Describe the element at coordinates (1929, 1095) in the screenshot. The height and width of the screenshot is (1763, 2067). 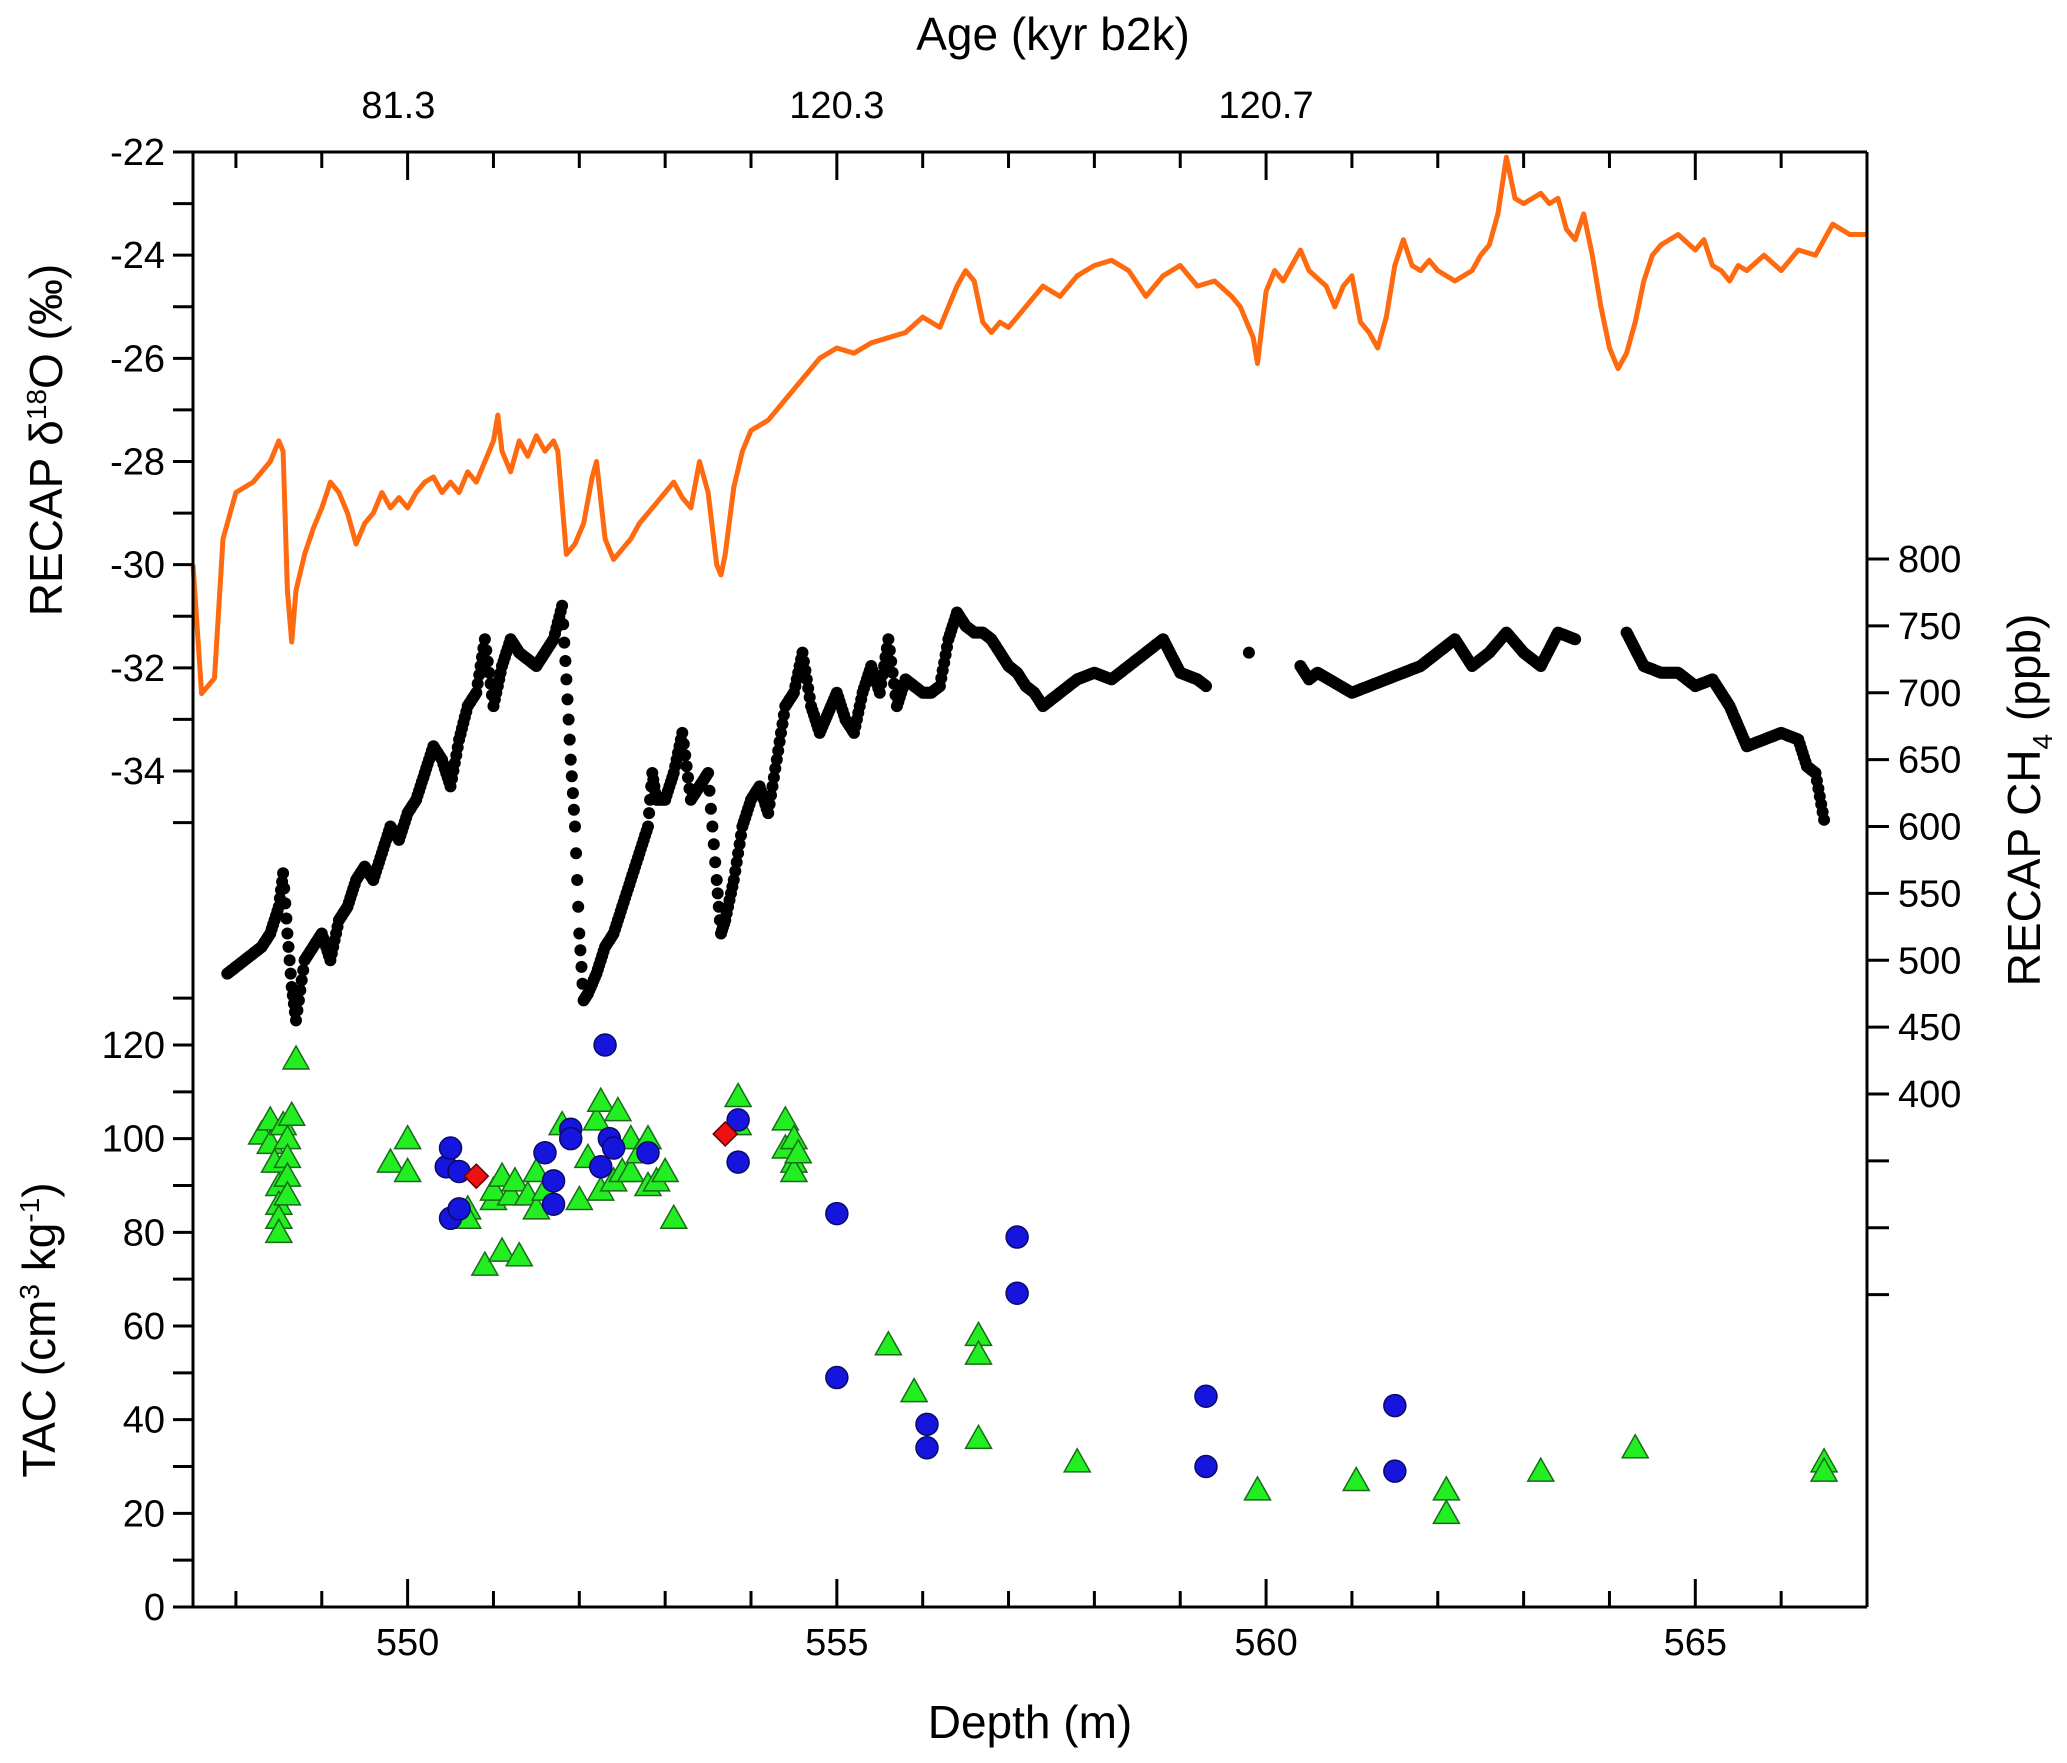
I see `ch4-tick-label: 400` at that location.